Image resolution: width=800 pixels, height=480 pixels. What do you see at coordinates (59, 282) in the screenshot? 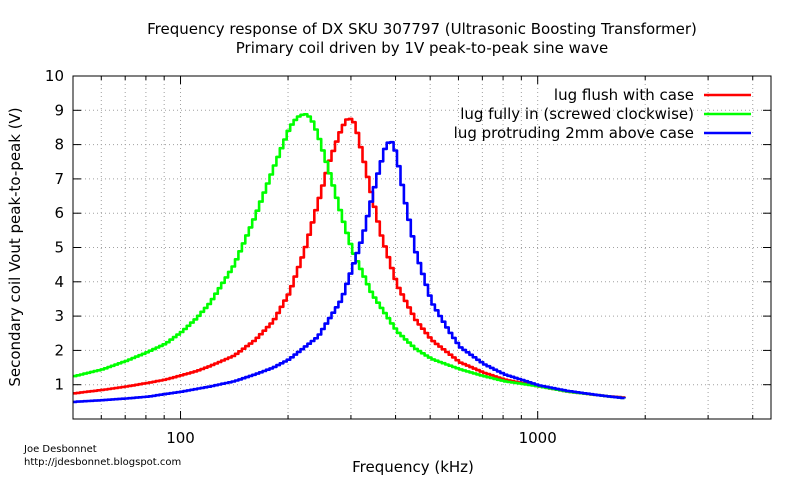
I see `y-tick-label: 4` at bounding box center [59, 282].